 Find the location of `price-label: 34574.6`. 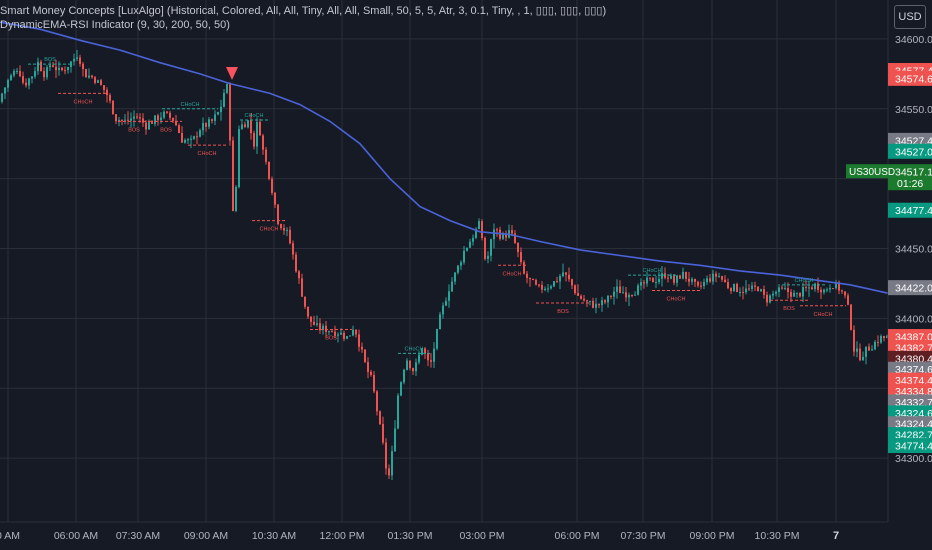

price-label: 34574.6 is located at coordinates (913, 79).